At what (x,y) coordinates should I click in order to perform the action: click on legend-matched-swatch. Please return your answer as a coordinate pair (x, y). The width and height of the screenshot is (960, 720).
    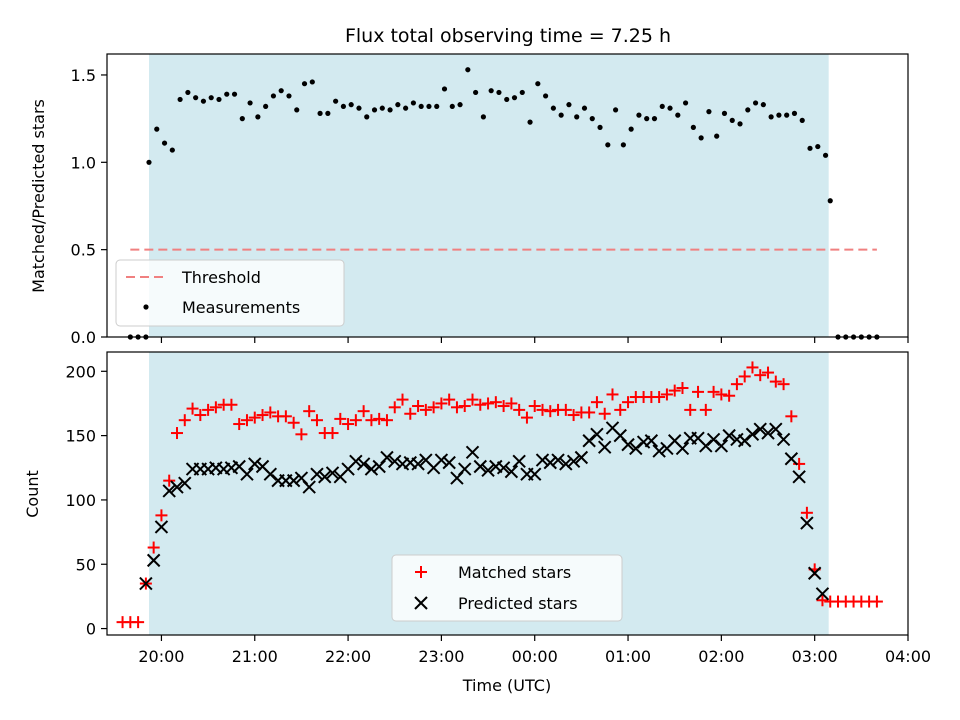
    Looking at the image, I should click on (421, 572).